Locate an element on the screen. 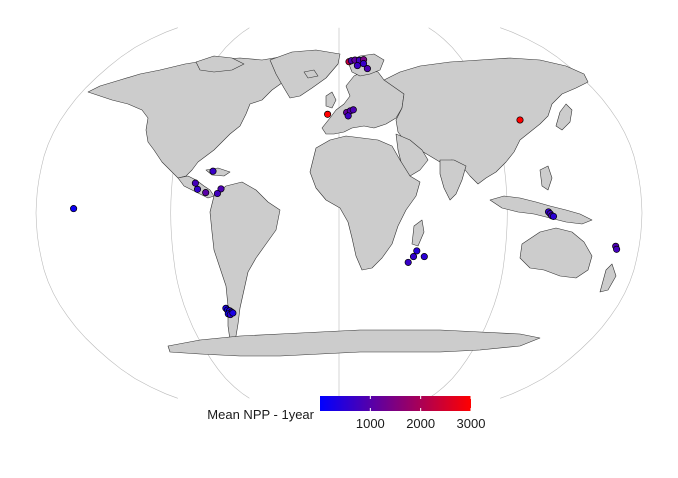 This screenshot has width=678, height=478. legend-tick-label: 3000 is located at coordinates (471, 423).